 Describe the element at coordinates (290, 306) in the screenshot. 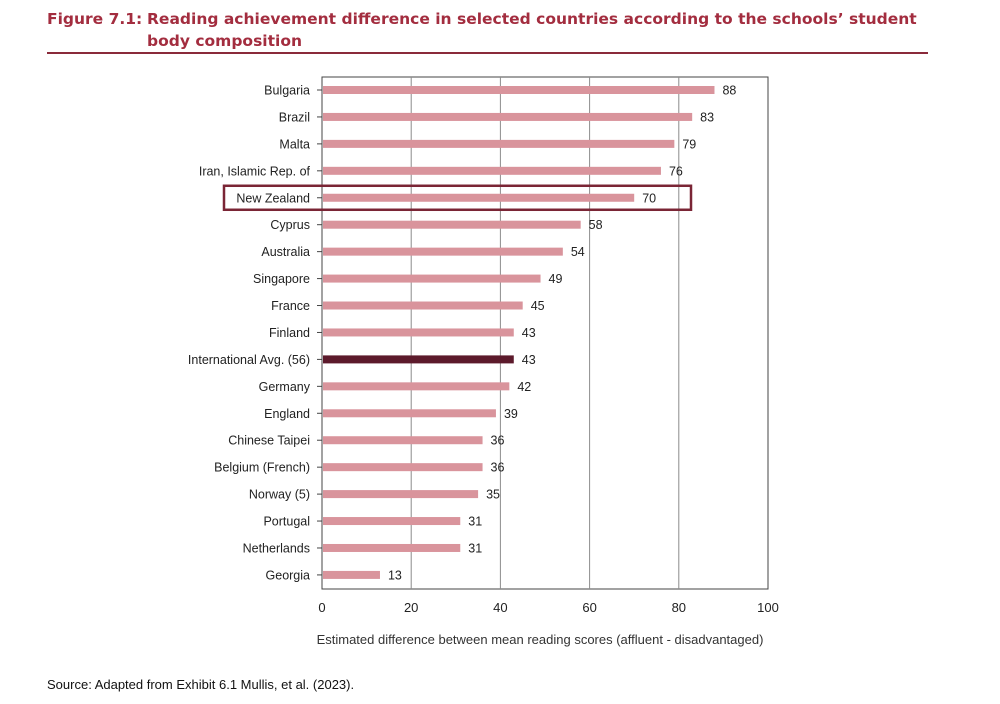

I see `category-label: France` at that location.